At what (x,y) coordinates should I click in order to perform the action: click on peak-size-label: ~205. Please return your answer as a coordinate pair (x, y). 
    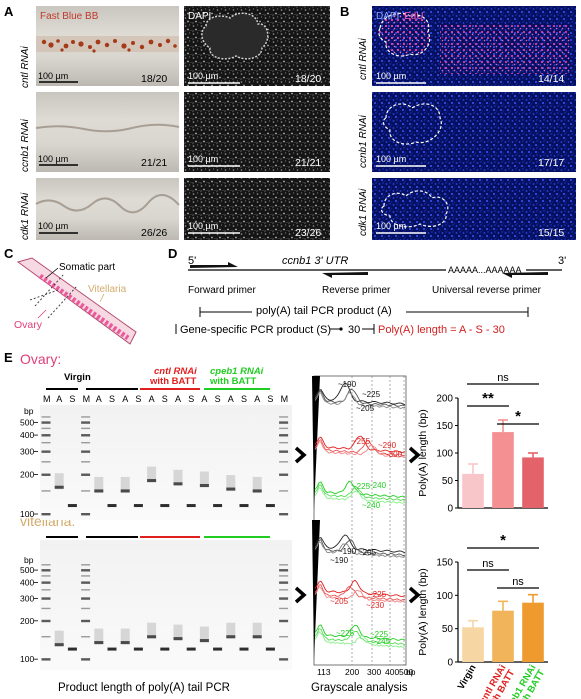
    Looking at the image, I should click on (339, 601).